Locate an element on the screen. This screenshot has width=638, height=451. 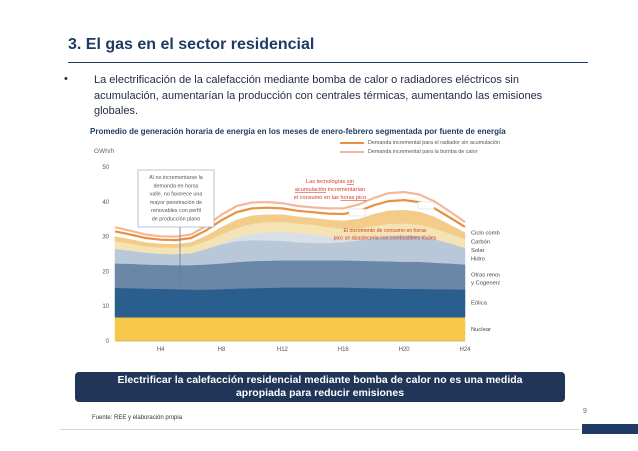
y-tick-label: 0 is located at coordinates (108, 342).